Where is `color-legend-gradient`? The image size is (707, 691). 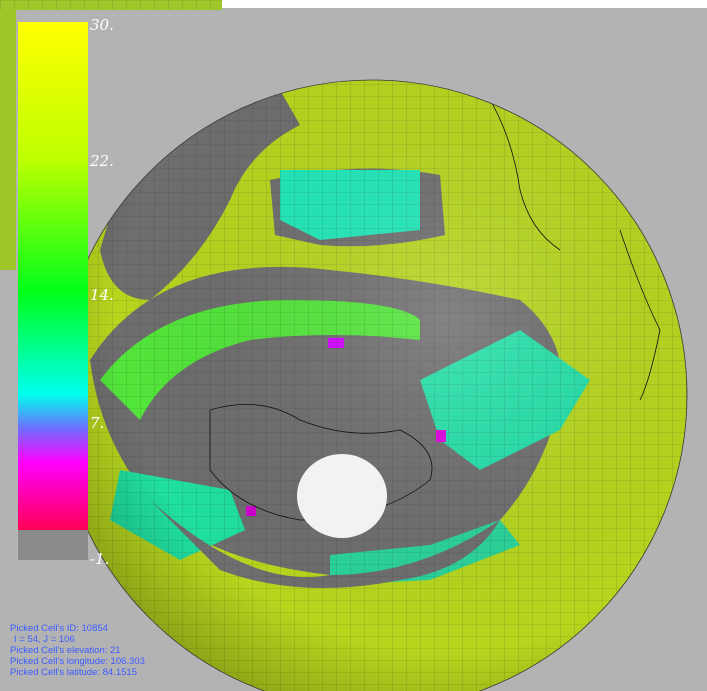 color-legend-gradient is located at coordinates (53, 276).